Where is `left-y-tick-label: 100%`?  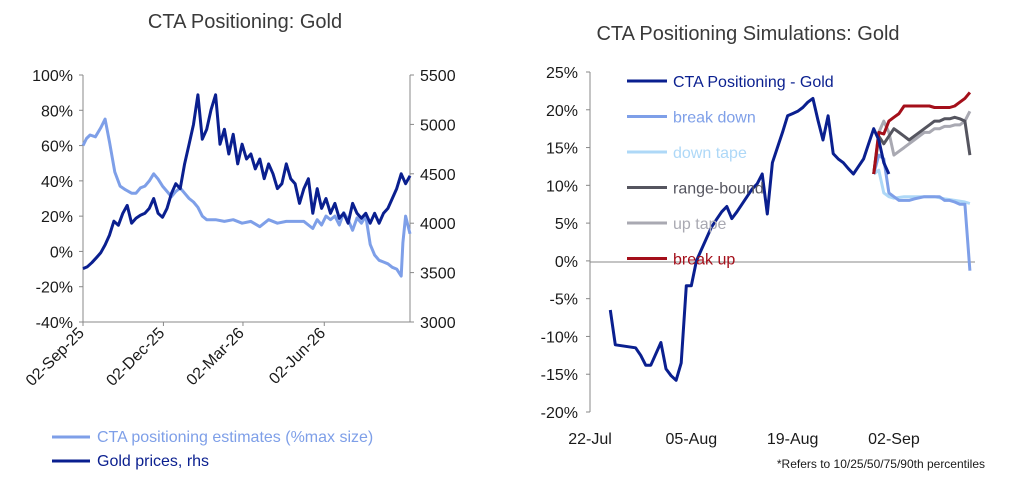 left-y-tick-label: 100% is located at coordinates (52, 76).